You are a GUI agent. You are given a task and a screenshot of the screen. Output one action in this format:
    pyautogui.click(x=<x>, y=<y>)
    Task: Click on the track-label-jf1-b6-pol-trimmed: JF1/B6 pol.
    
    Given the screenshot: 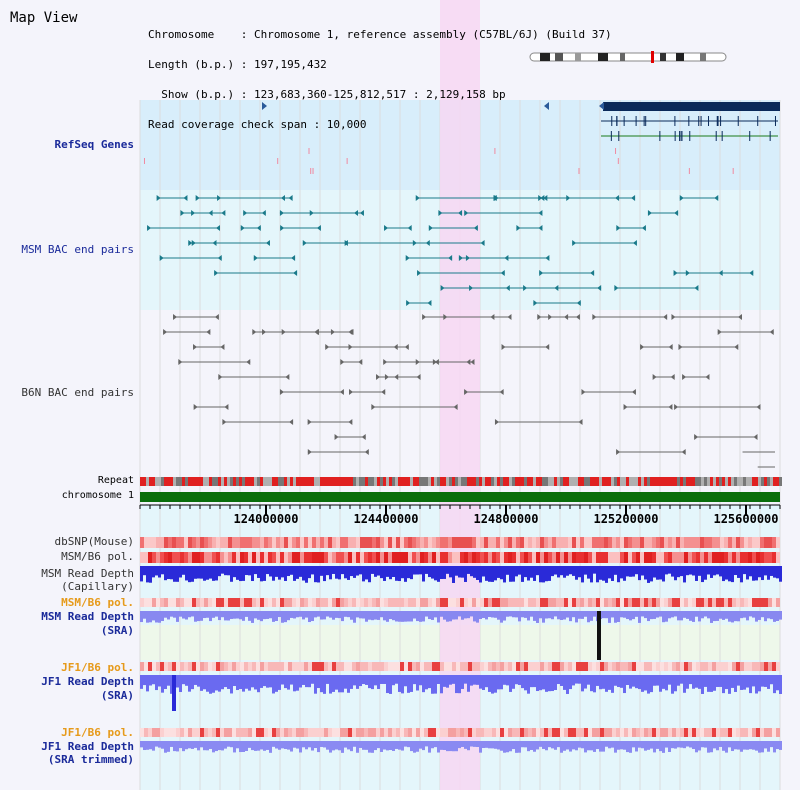 What is the action you would take?
    pyautogui.click(x=97, y=732)
    